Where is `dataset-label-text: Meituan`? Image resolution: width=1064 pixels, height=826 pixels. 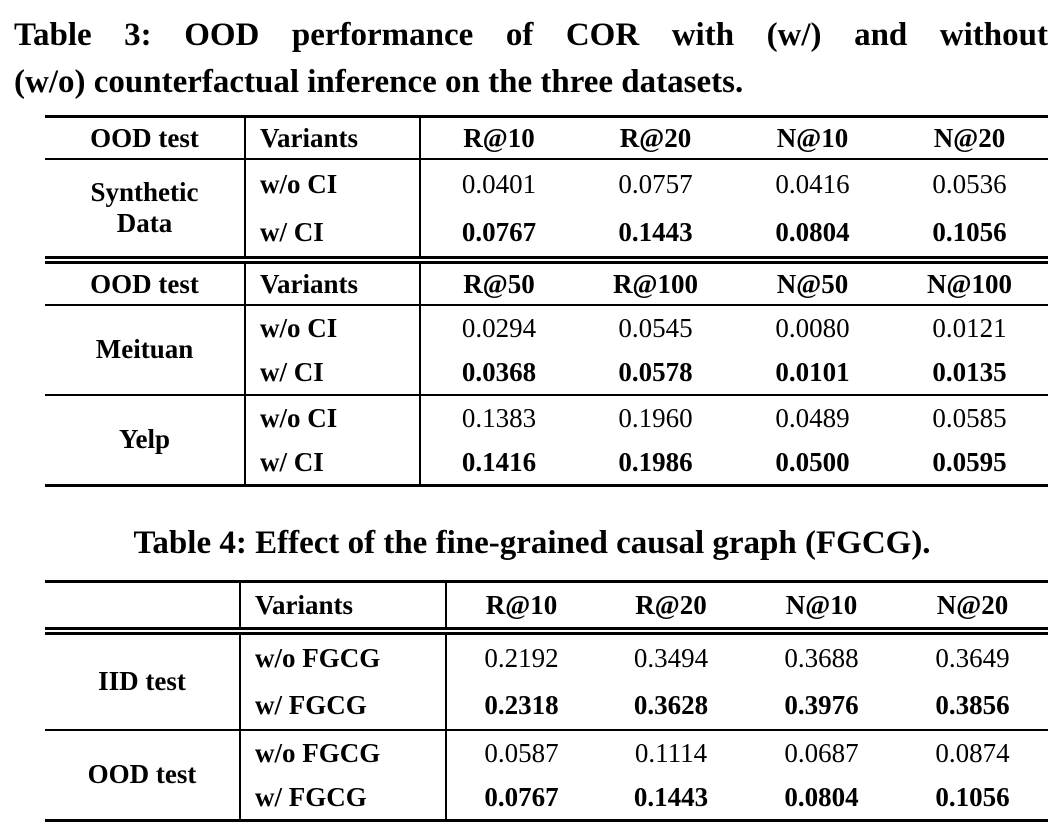
dataset-label-text: Meituan is located at coordinates (144, 349).